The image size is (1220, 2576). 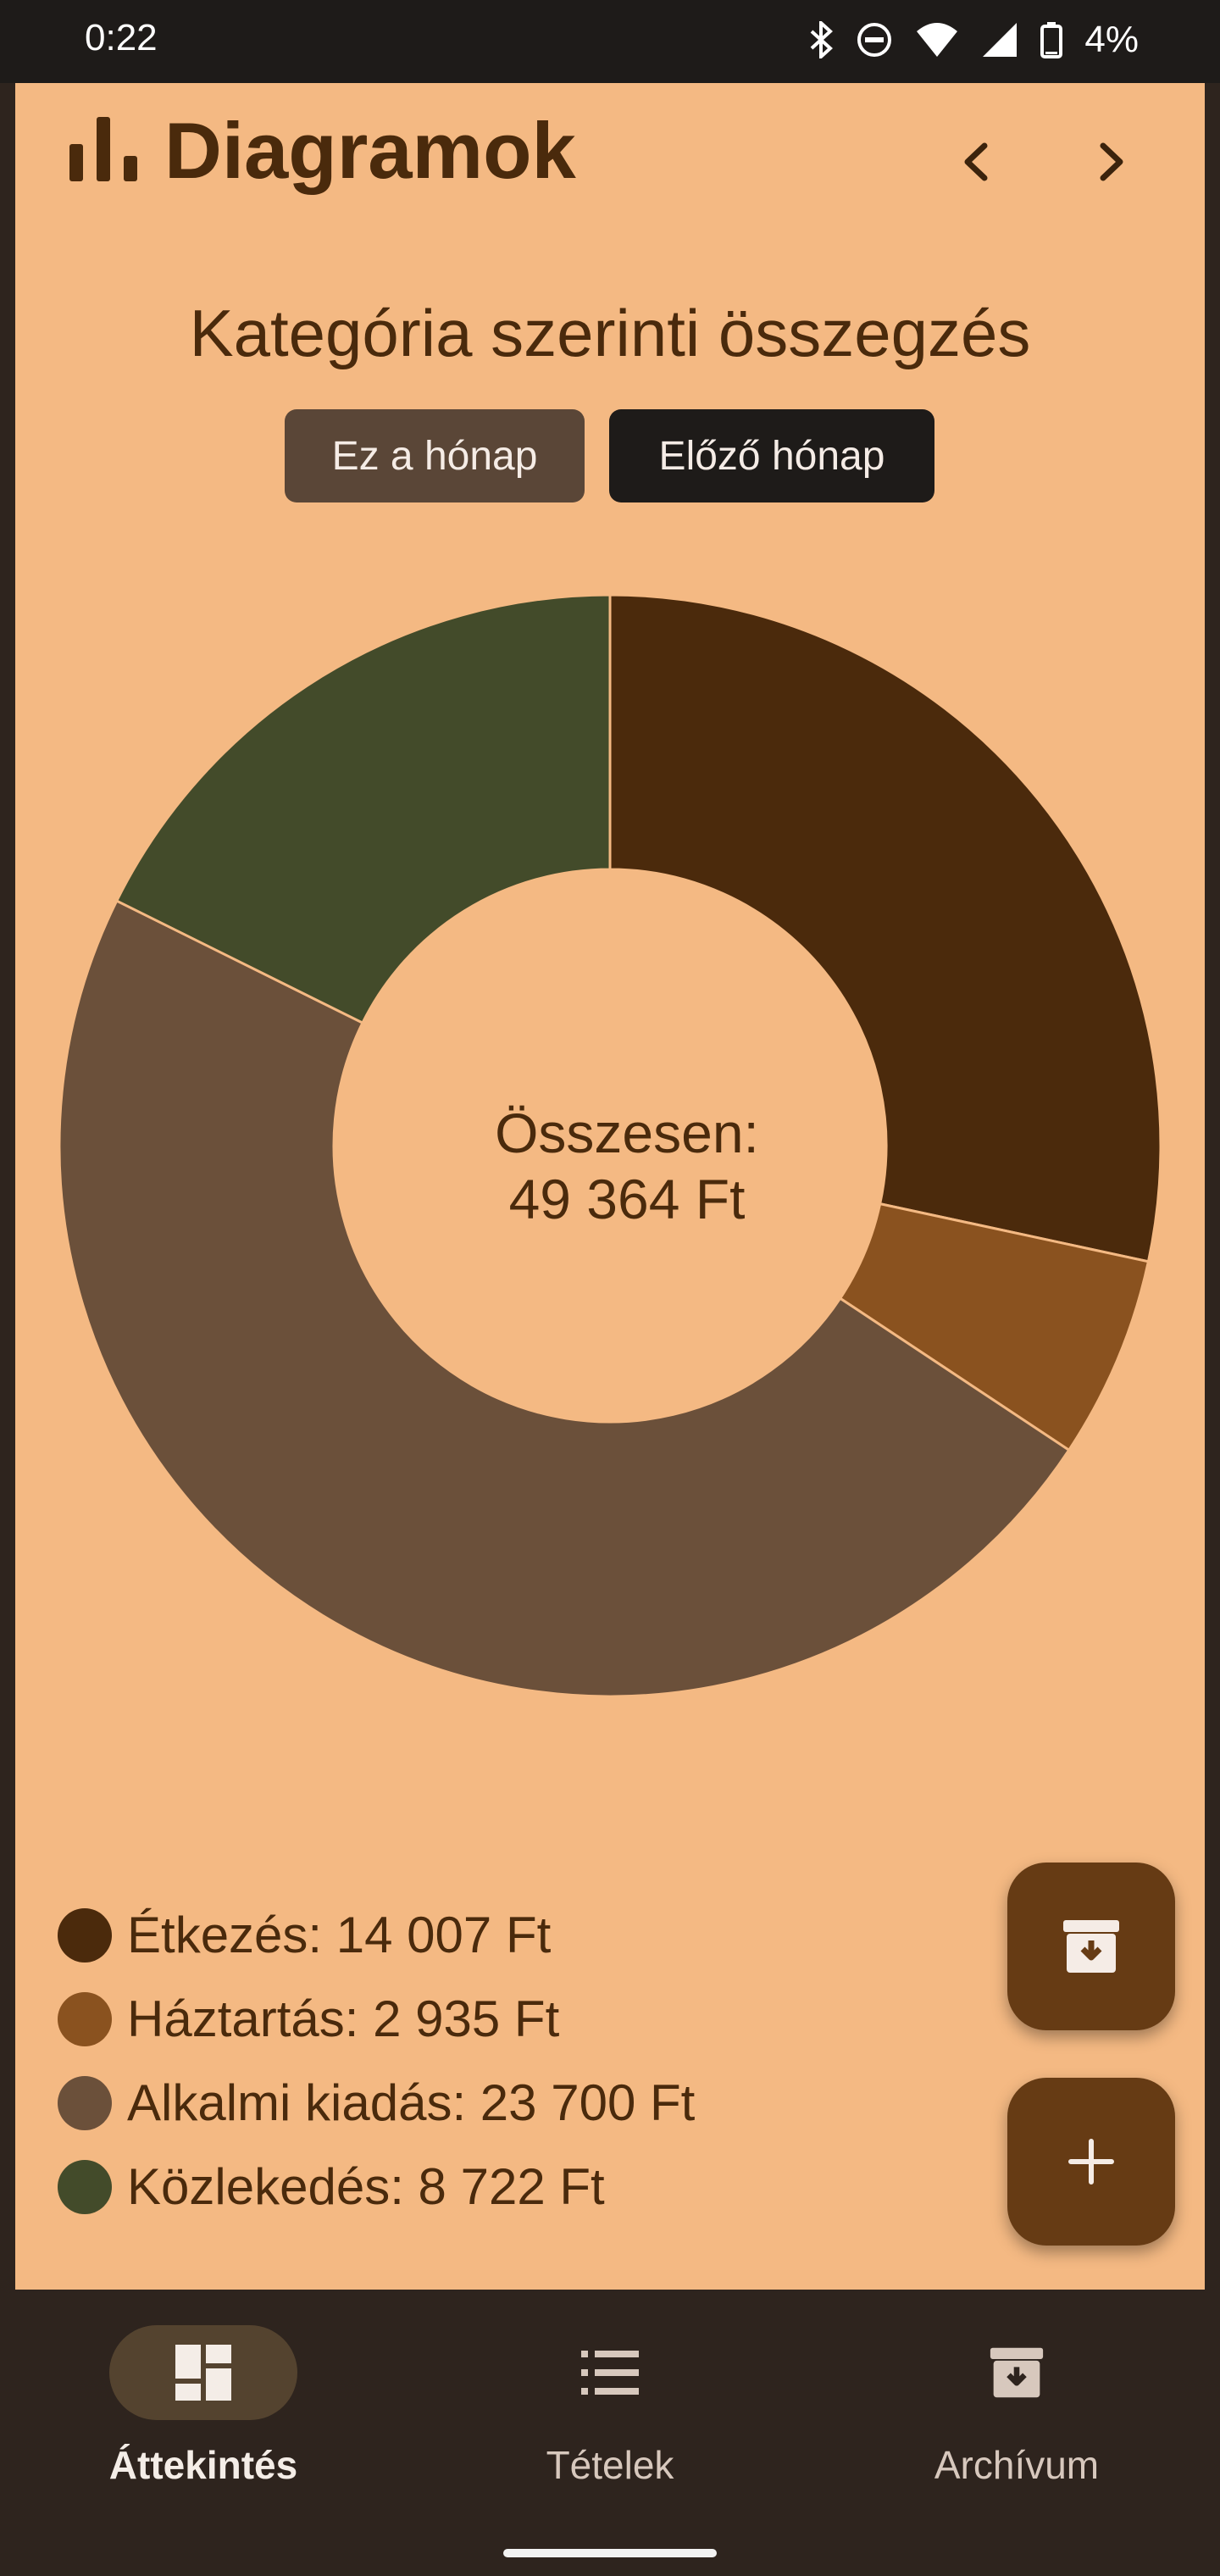 I want to click on nav-overview: Áttekintés, so click(x=203, y=2406).